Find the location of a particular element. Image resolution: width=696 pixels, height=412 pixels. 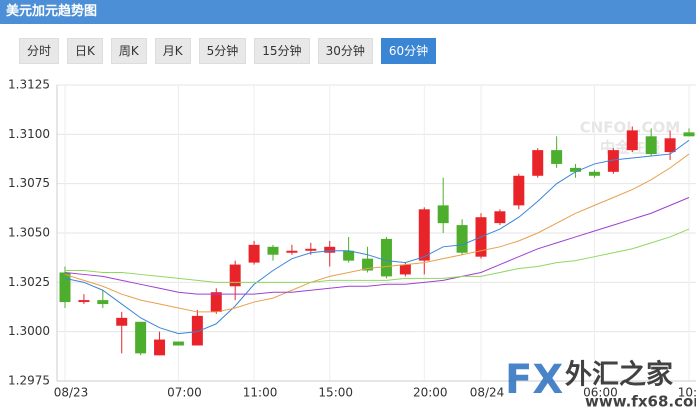

tab: 周K is located at coordinates (128, 51).